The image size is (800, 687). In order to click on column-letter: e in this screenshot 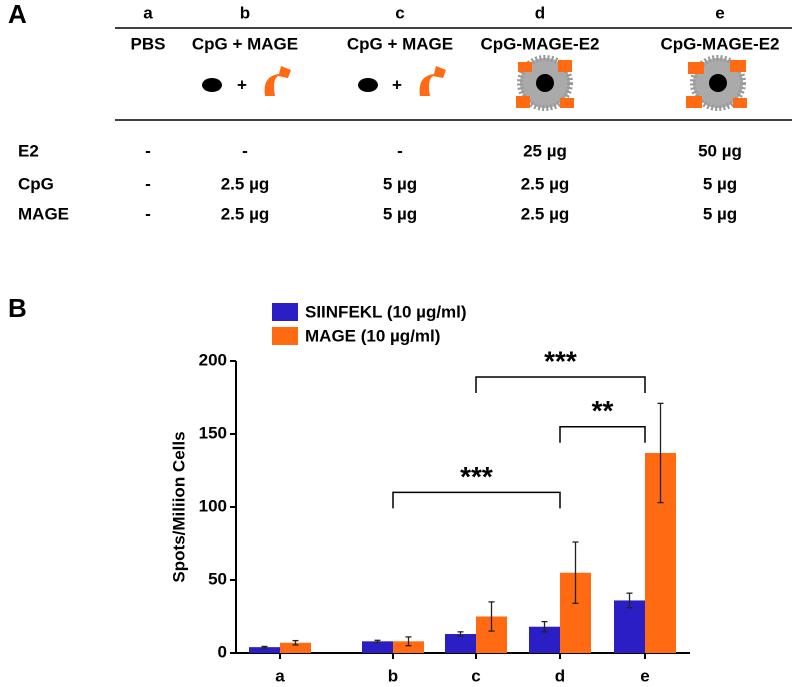, I will do `click(719, 12)`.